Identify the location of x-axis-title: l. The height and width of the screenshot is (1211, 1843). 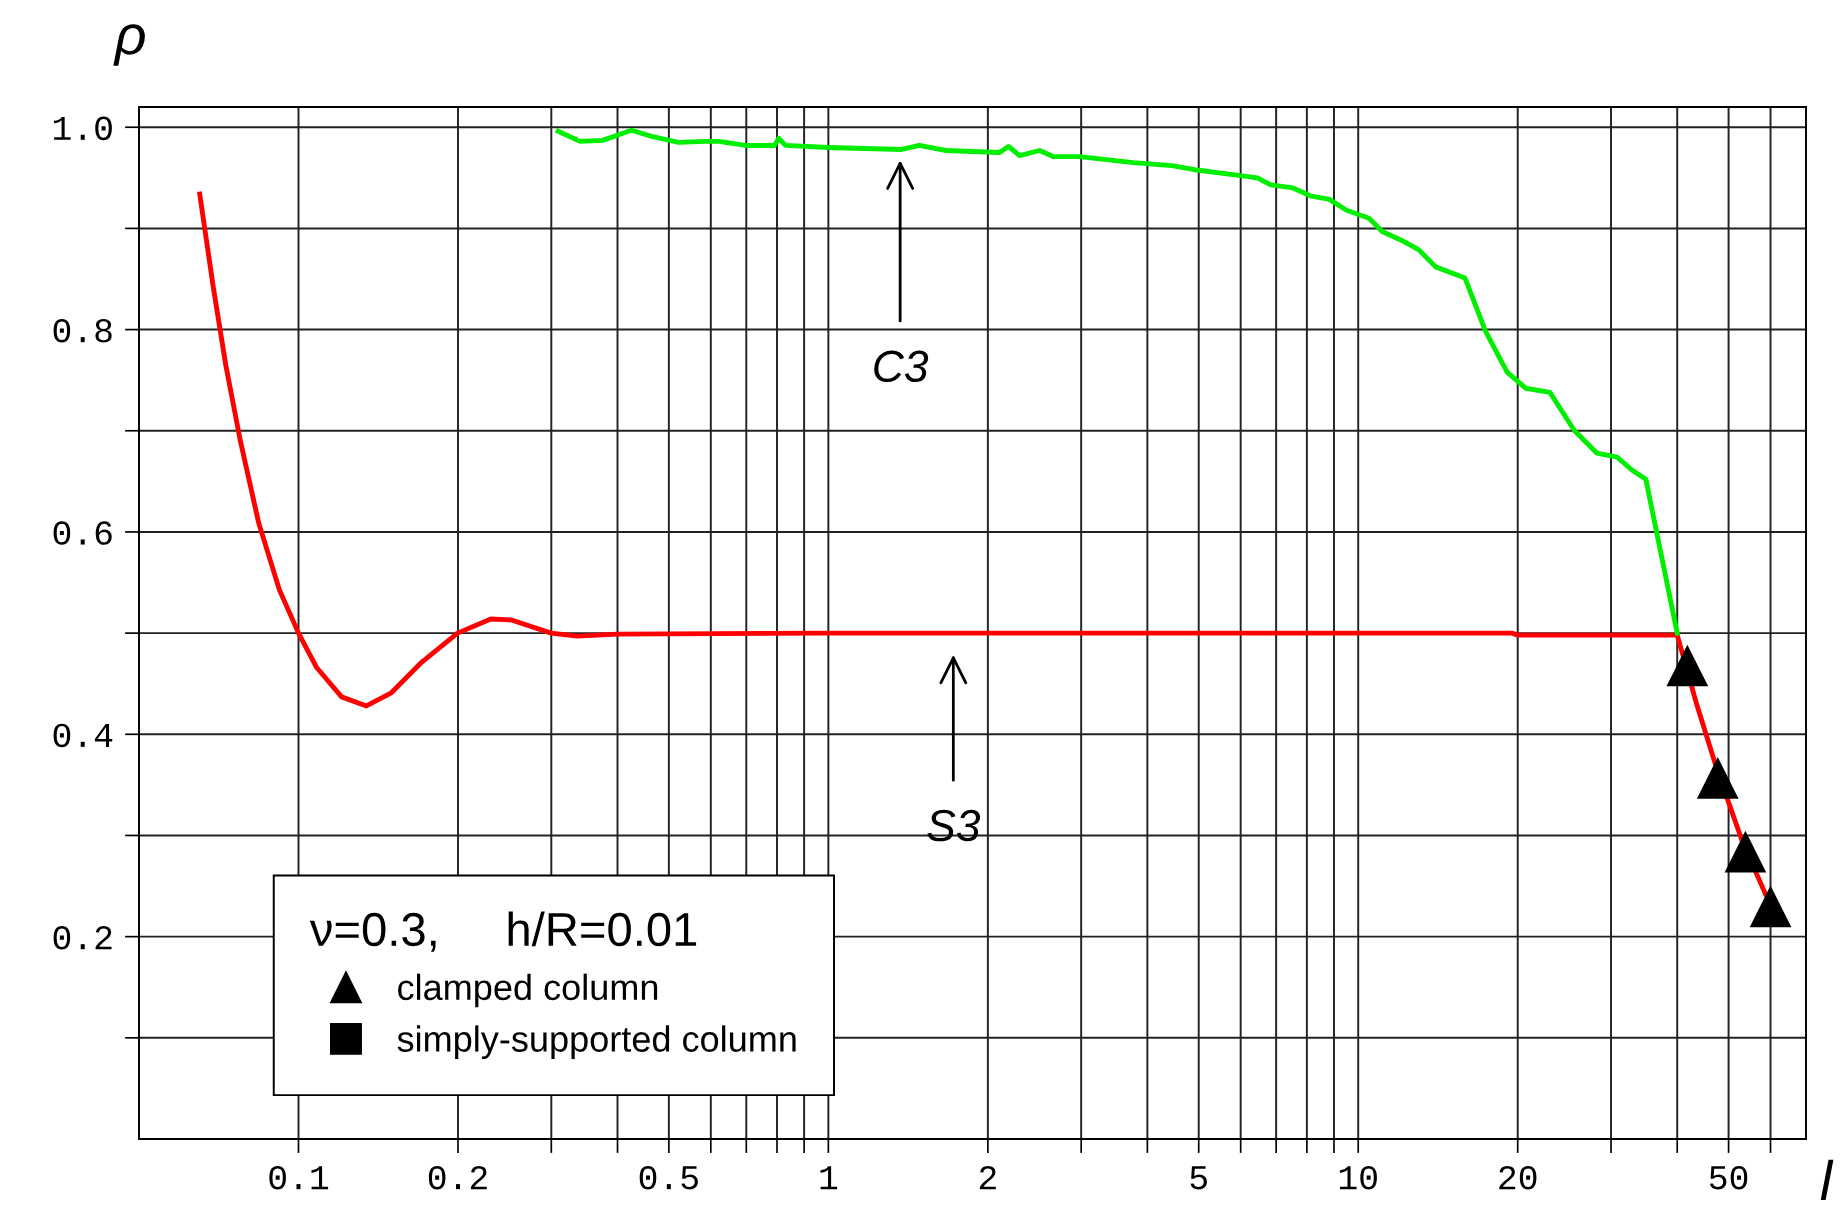
(1827, 1179).